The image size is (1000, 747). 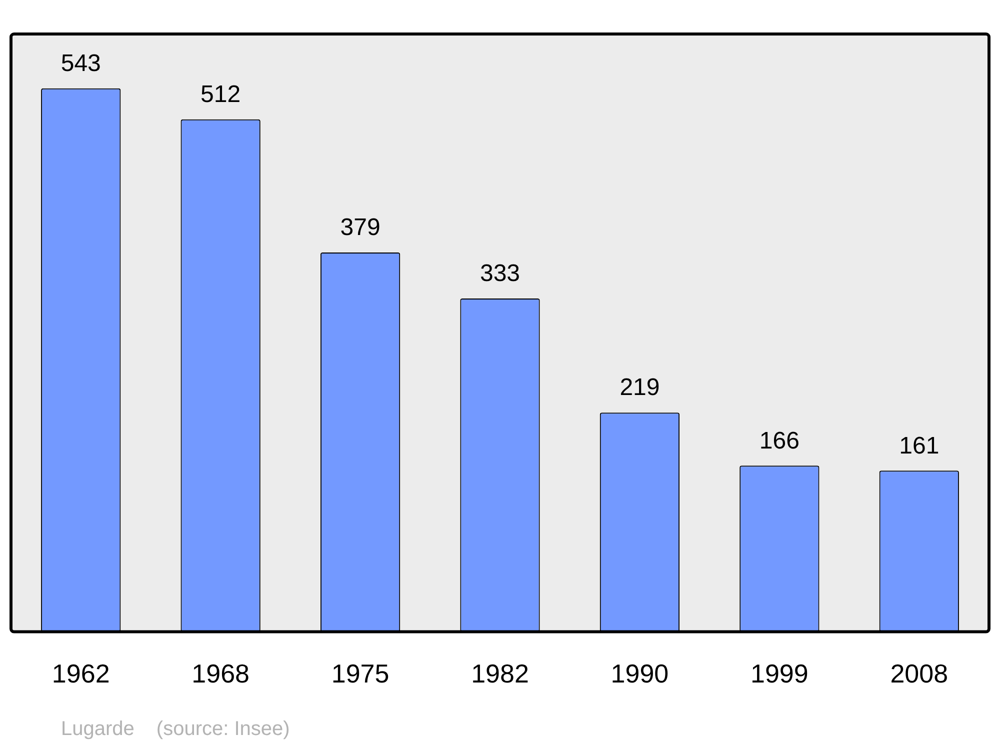 I want to click on data-label: 333, so click(x=500, y=274).